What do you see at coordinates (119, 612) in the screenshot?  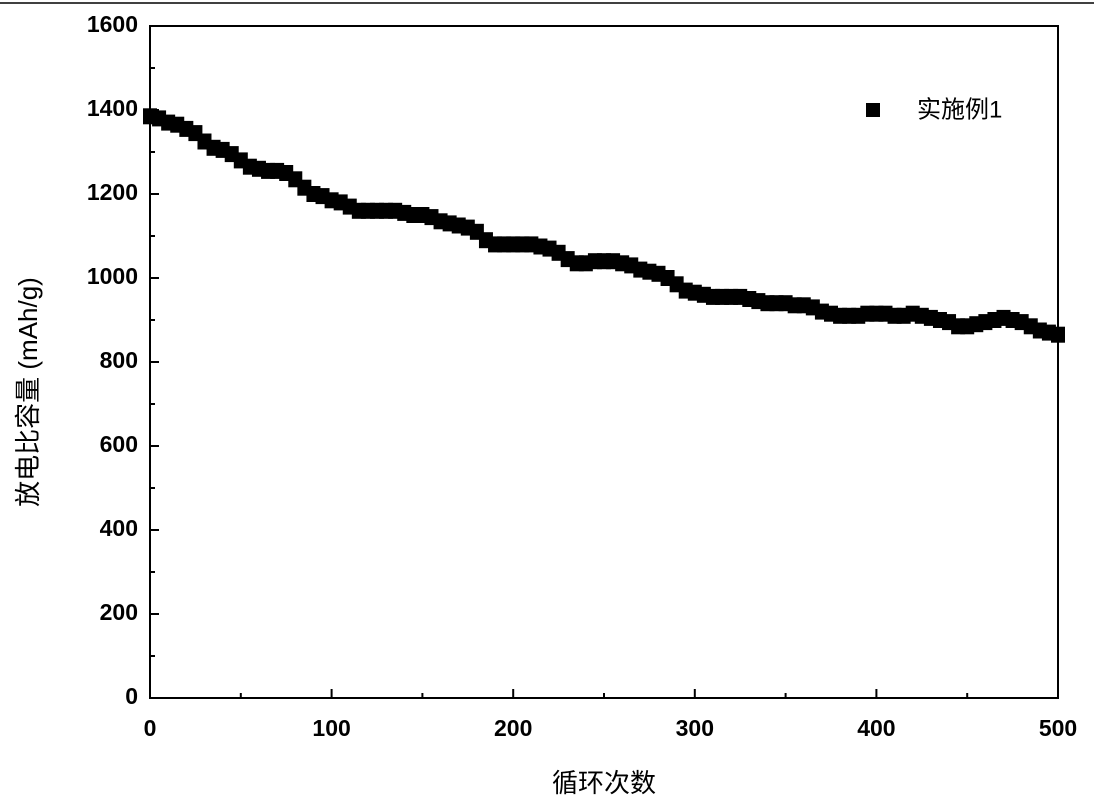 I see `y-tick-label: 200` at bounding box center [119, 612].